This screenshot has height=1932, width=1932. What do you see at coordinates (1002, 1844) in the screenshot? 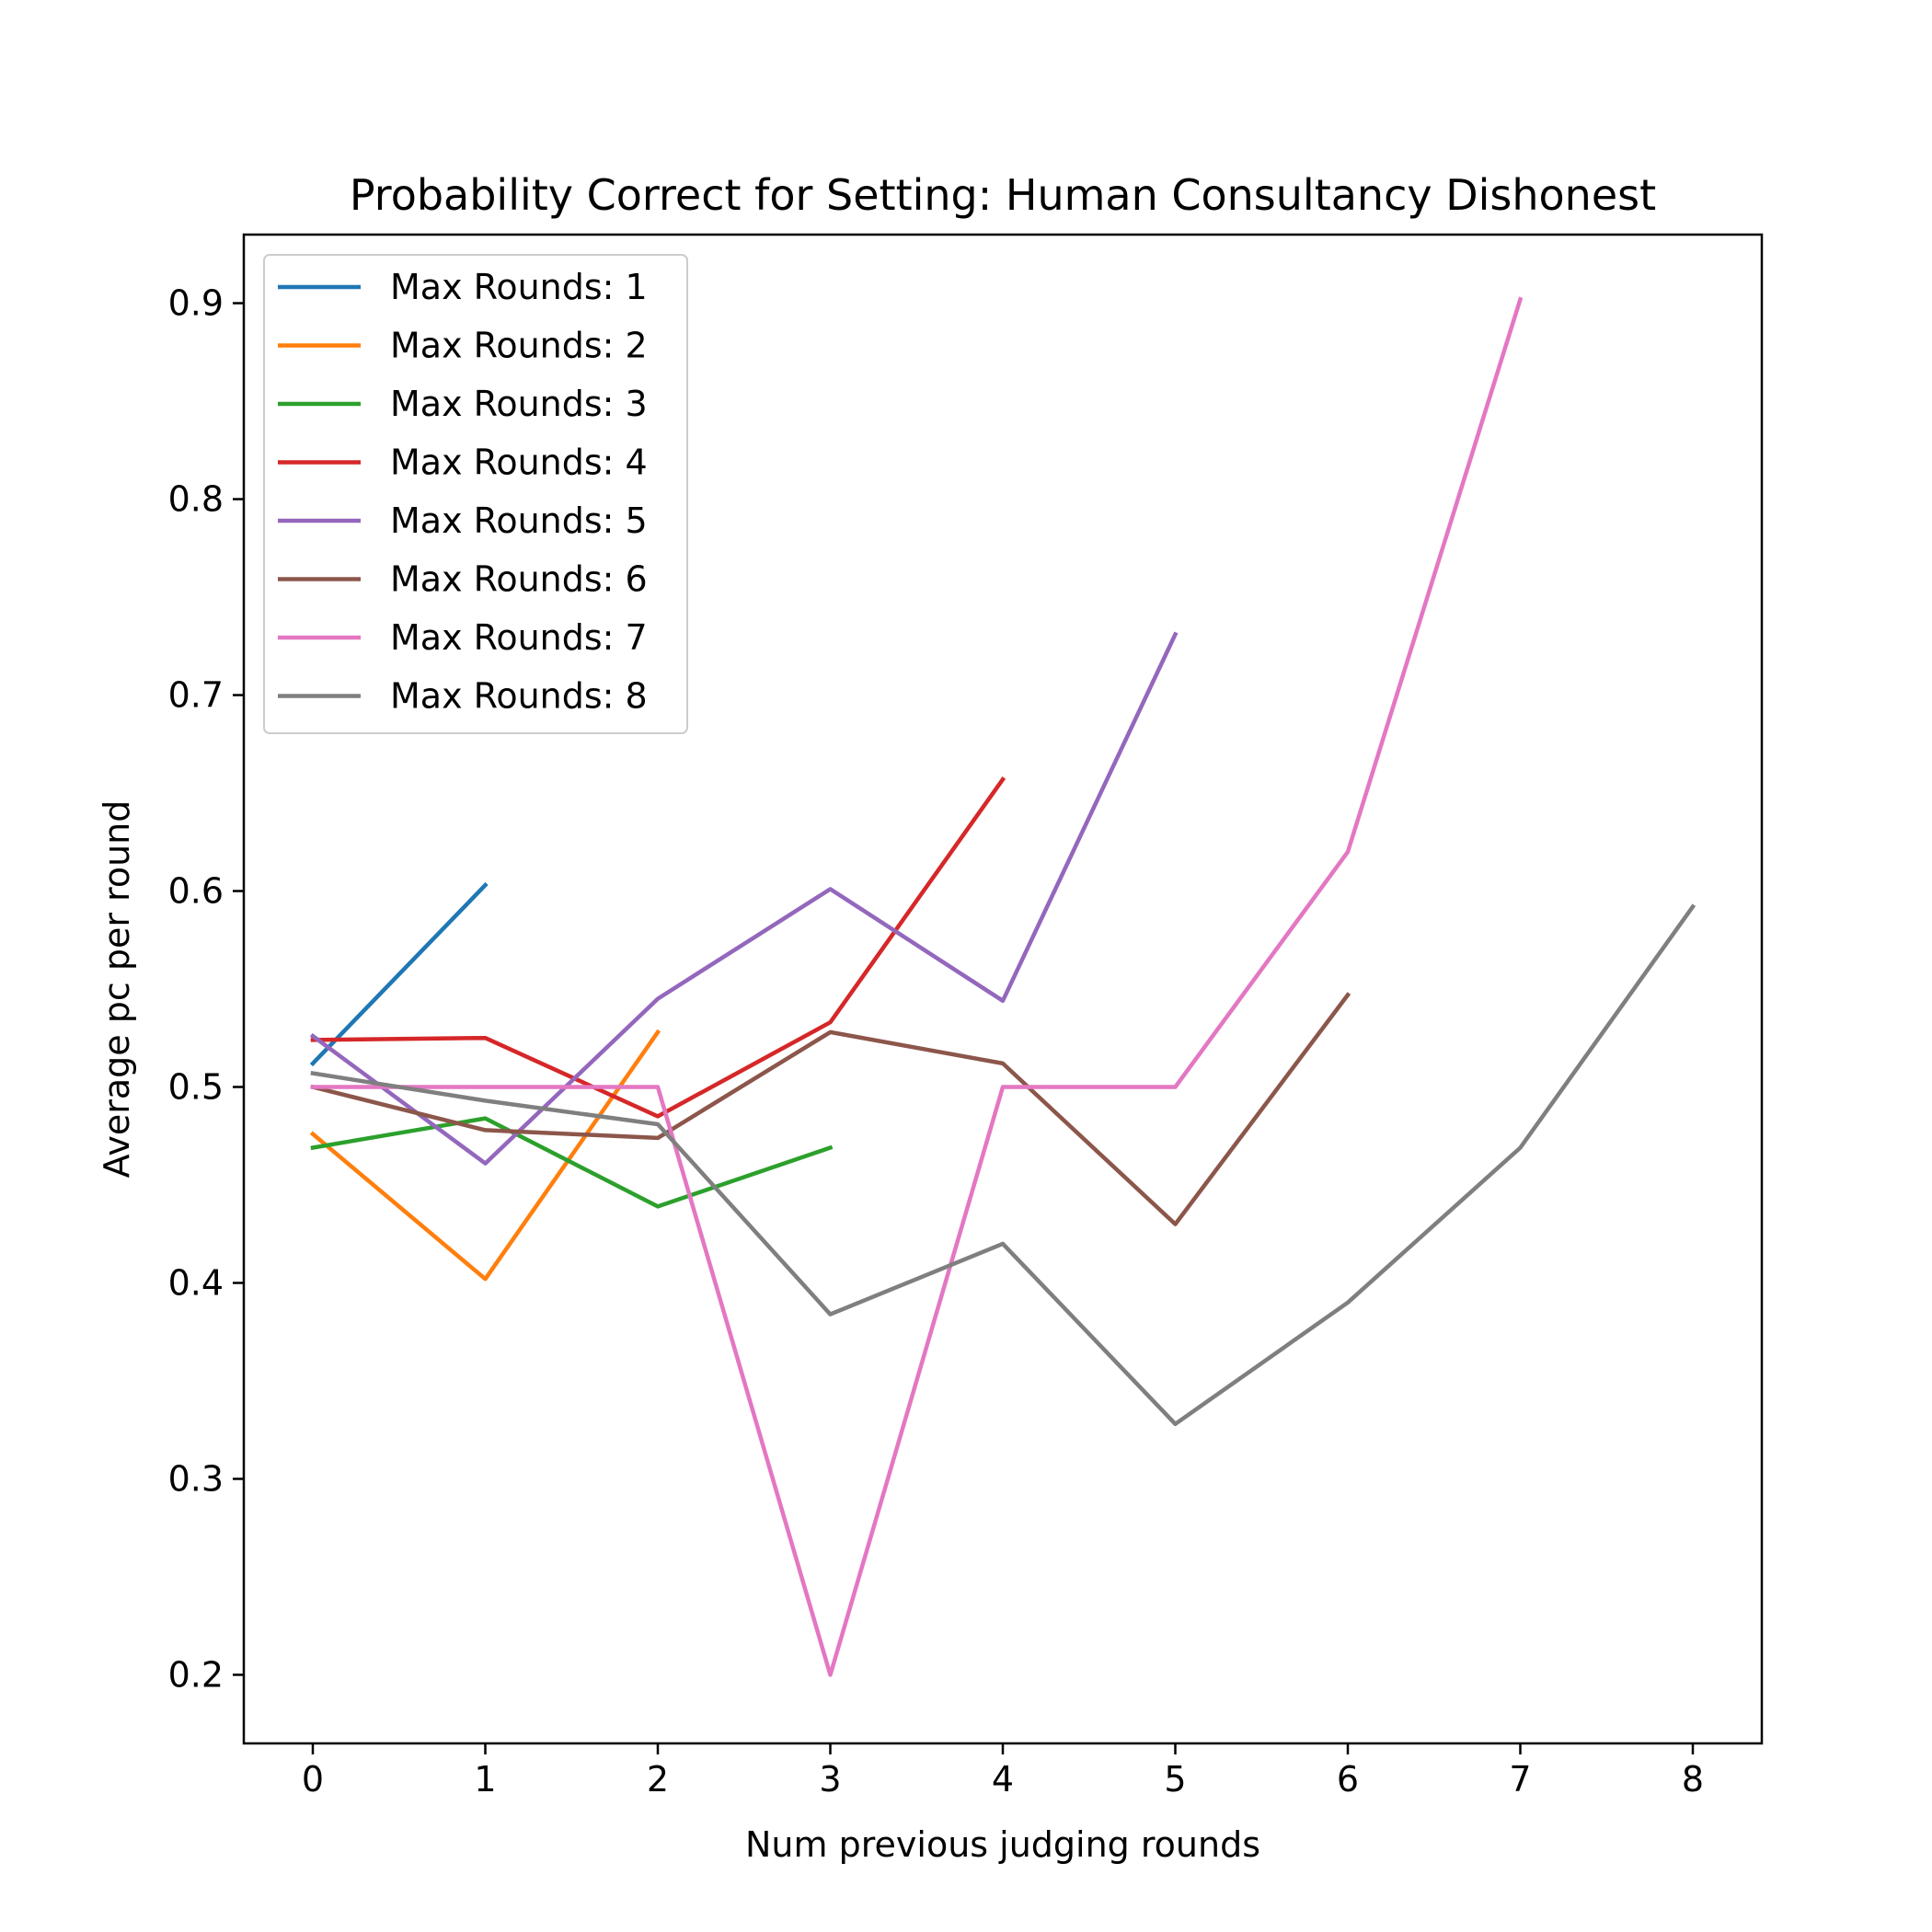
I see `x-axis-label: Num previous judging rounds` at bounding box center [1002, 1844].